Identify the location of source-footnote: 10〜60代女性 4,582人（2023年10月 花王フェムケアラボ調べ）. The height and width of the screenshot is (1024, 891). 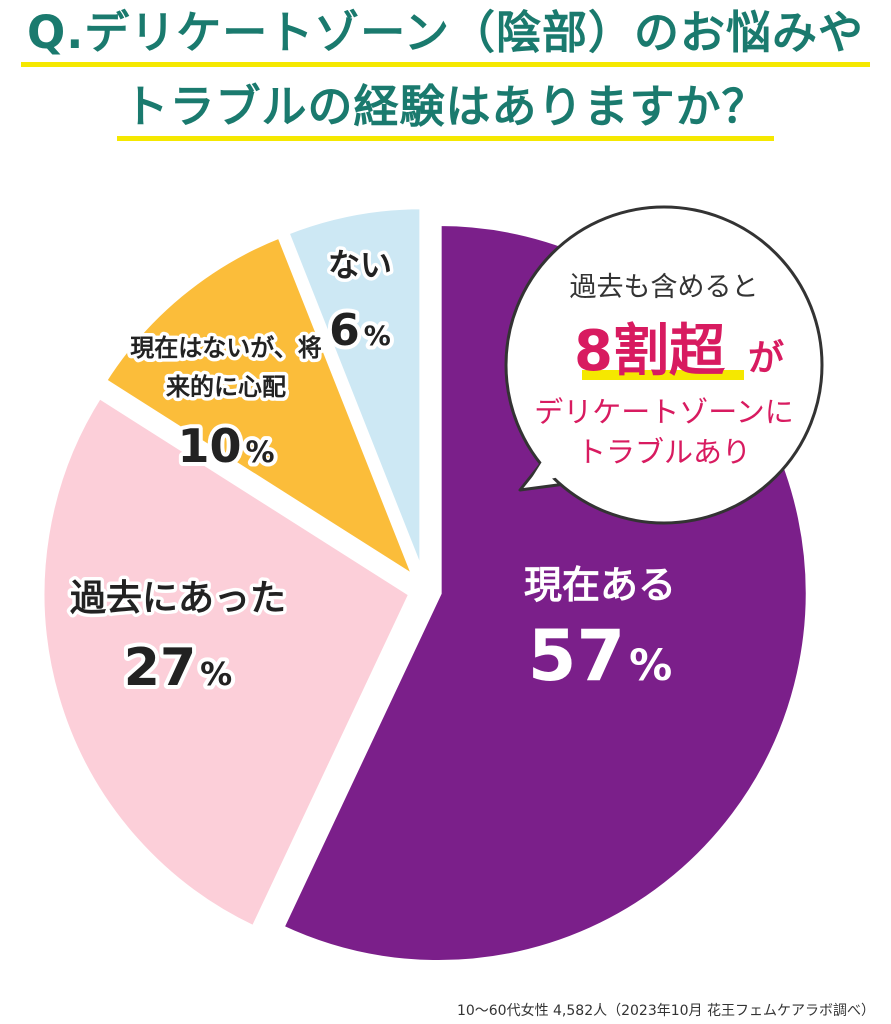
(665, 1011).